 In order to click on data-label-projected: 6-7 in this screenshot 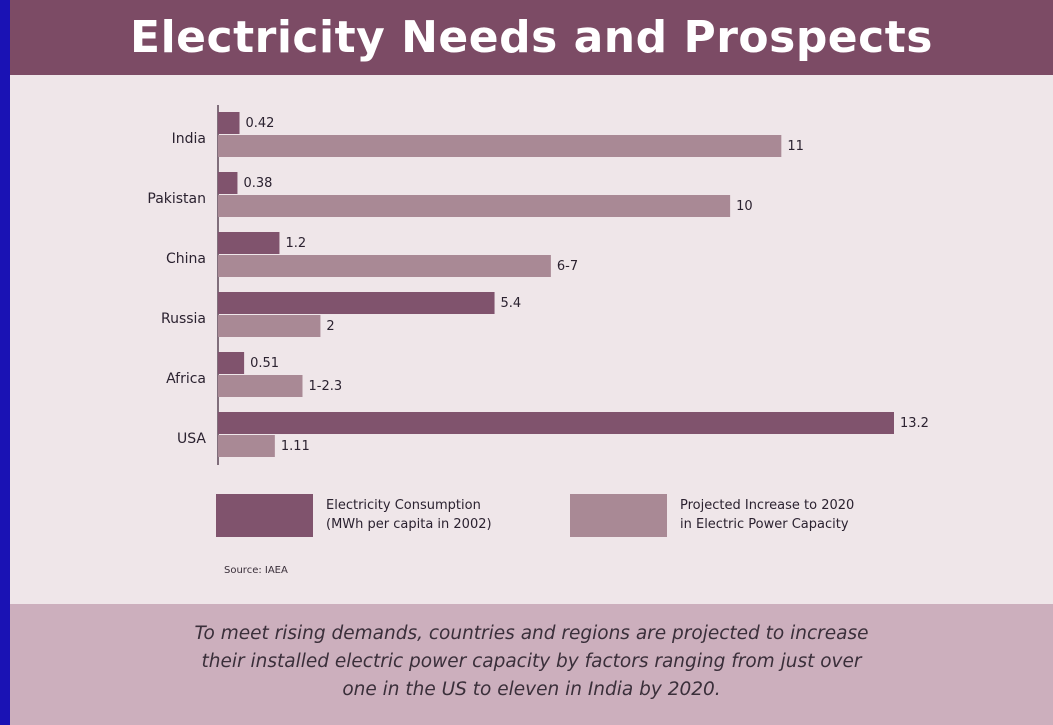, I will do `click(567, 266)`.